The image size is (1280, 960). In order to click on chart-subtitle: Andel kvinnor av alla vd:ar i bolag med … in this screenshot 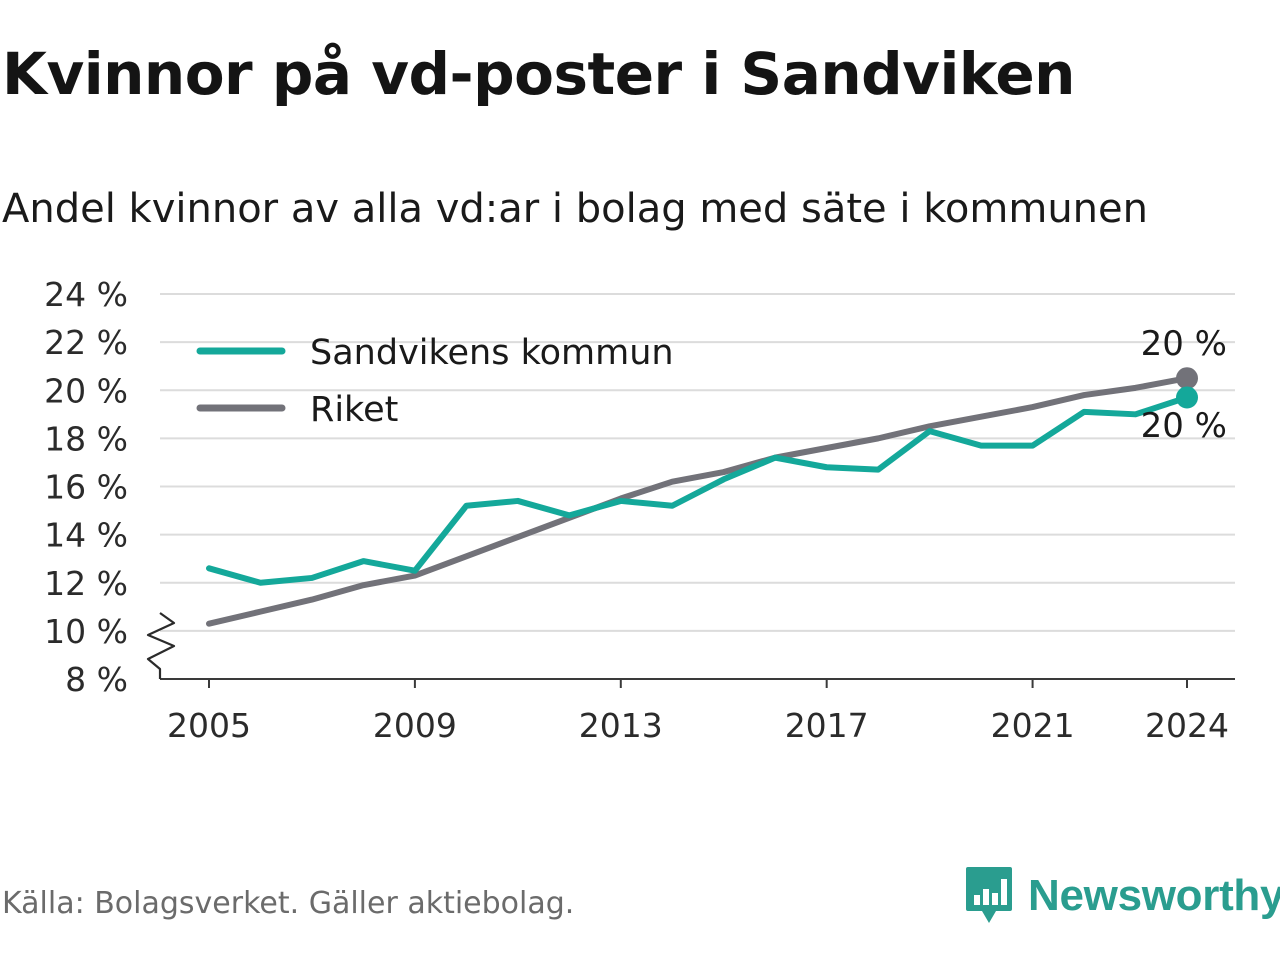, I will do `click(575, 209)`.